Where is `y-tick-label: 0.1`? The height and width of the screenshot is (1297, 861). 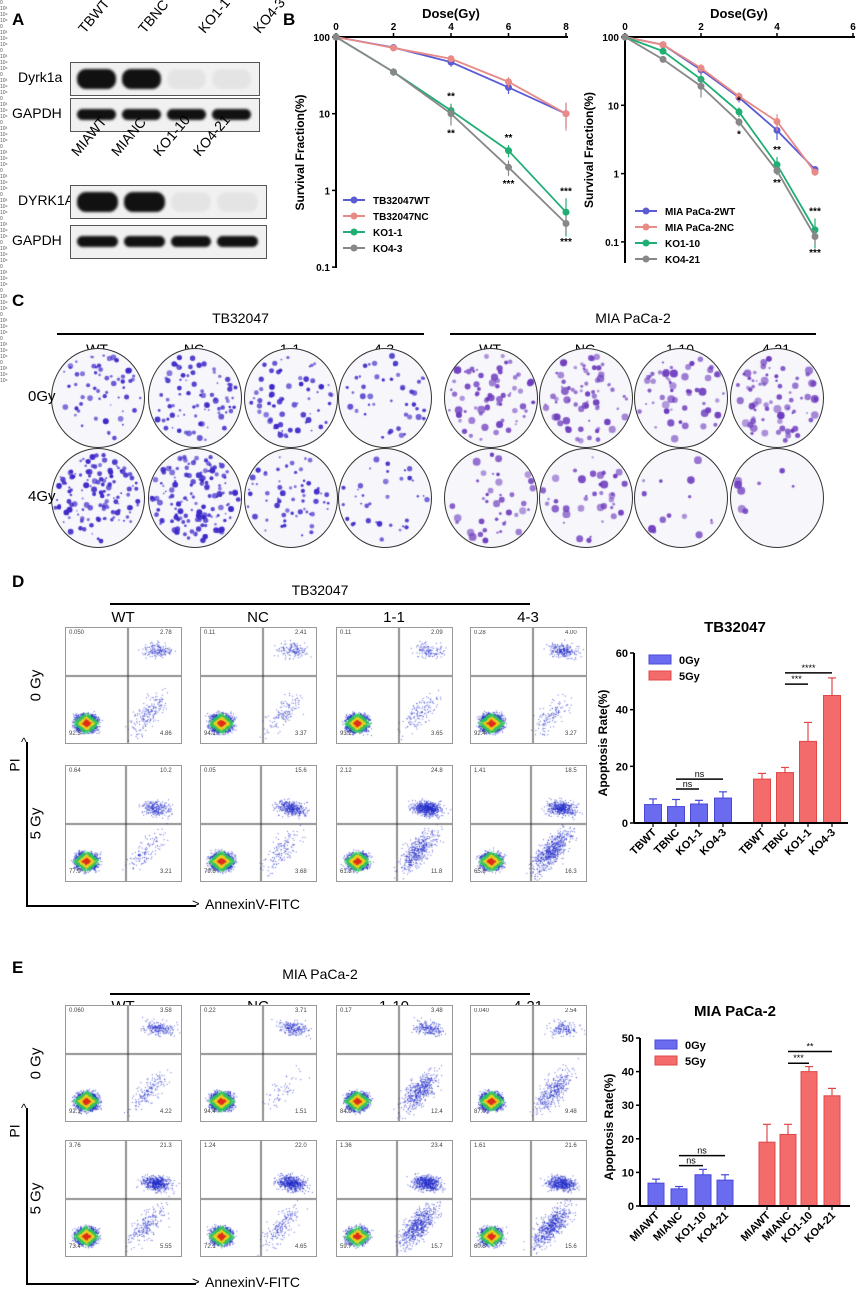 y-tick-label: 0.1 is located at coordinates (612, 243).